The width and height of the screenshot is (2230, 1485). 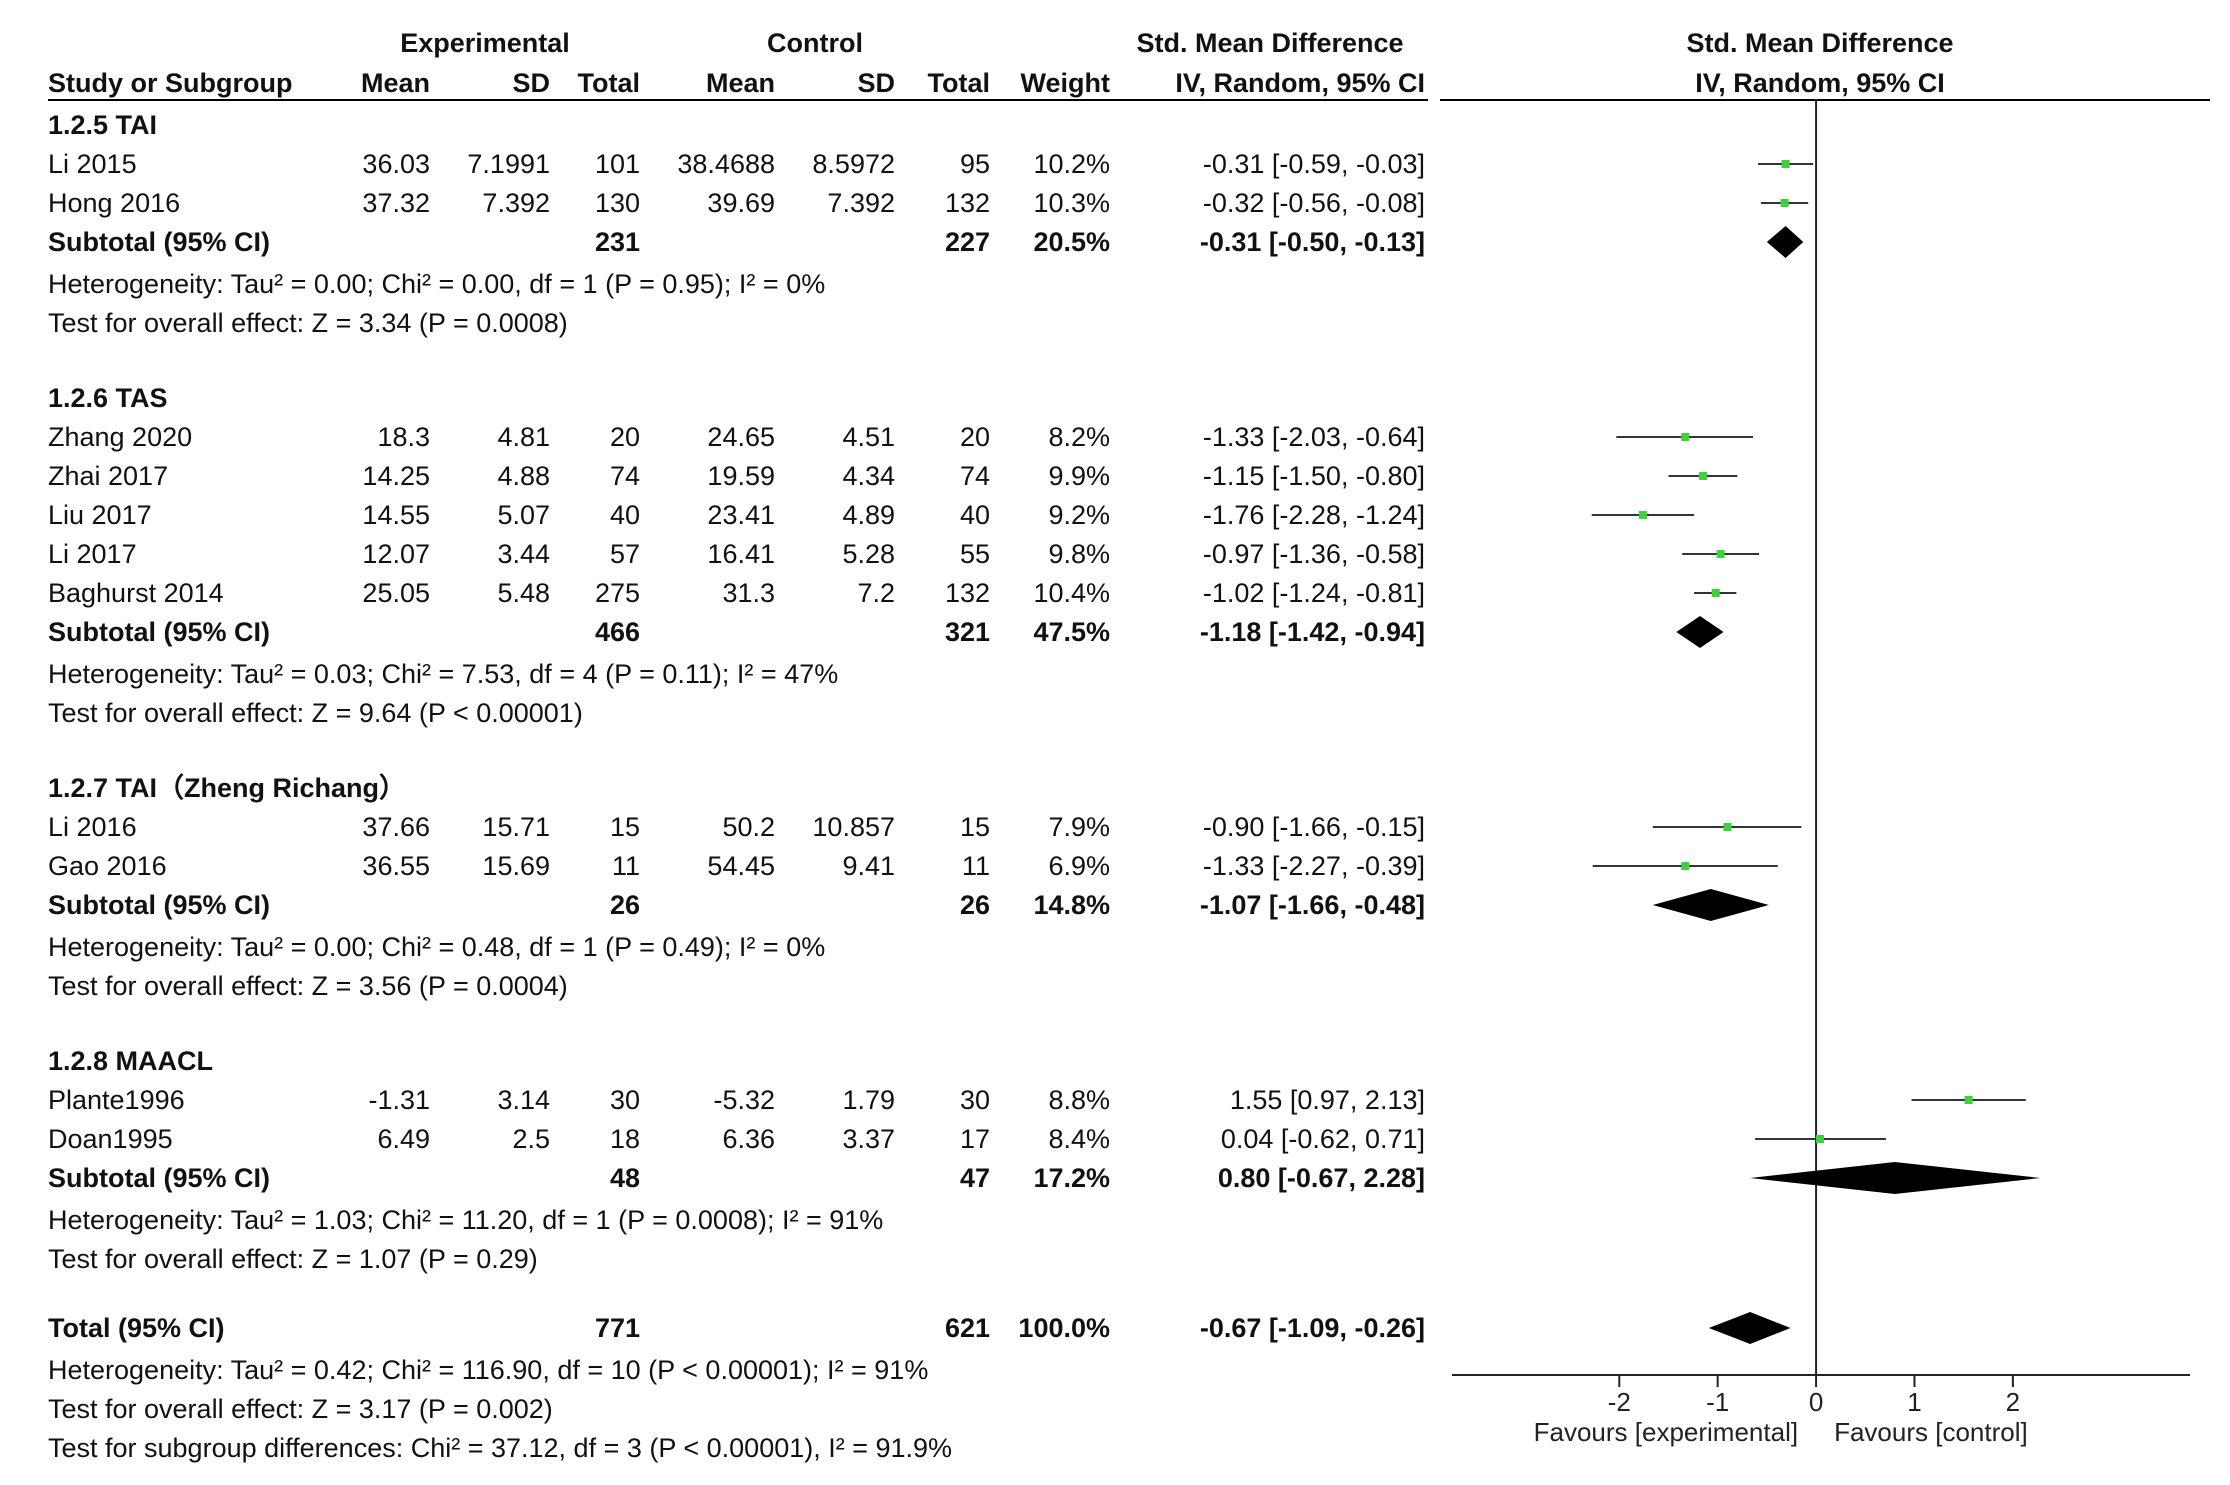 I want to click on subtotal-e-total: 26, so click(x=624, y=905).